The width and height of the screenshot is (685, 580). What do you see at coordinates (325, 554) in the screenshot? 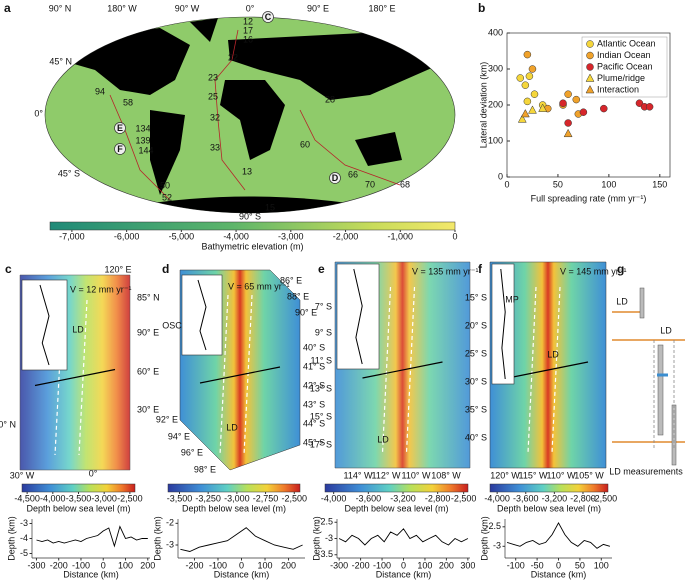
I see `y-tick-label: -3.5` at bounding box center [325, 554].